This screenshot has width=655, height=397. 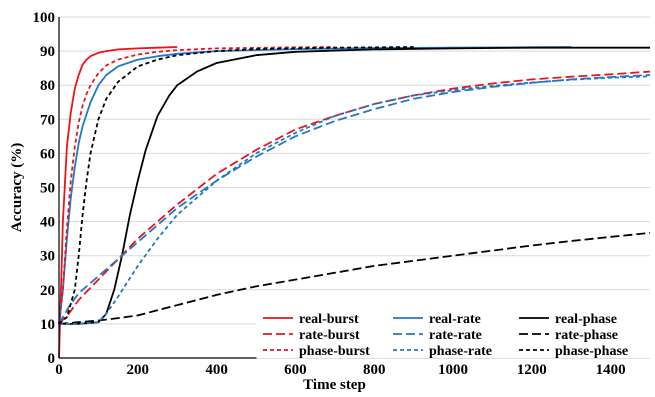 I want to click on x-tick-label: 0, so click(x=59, y=370).